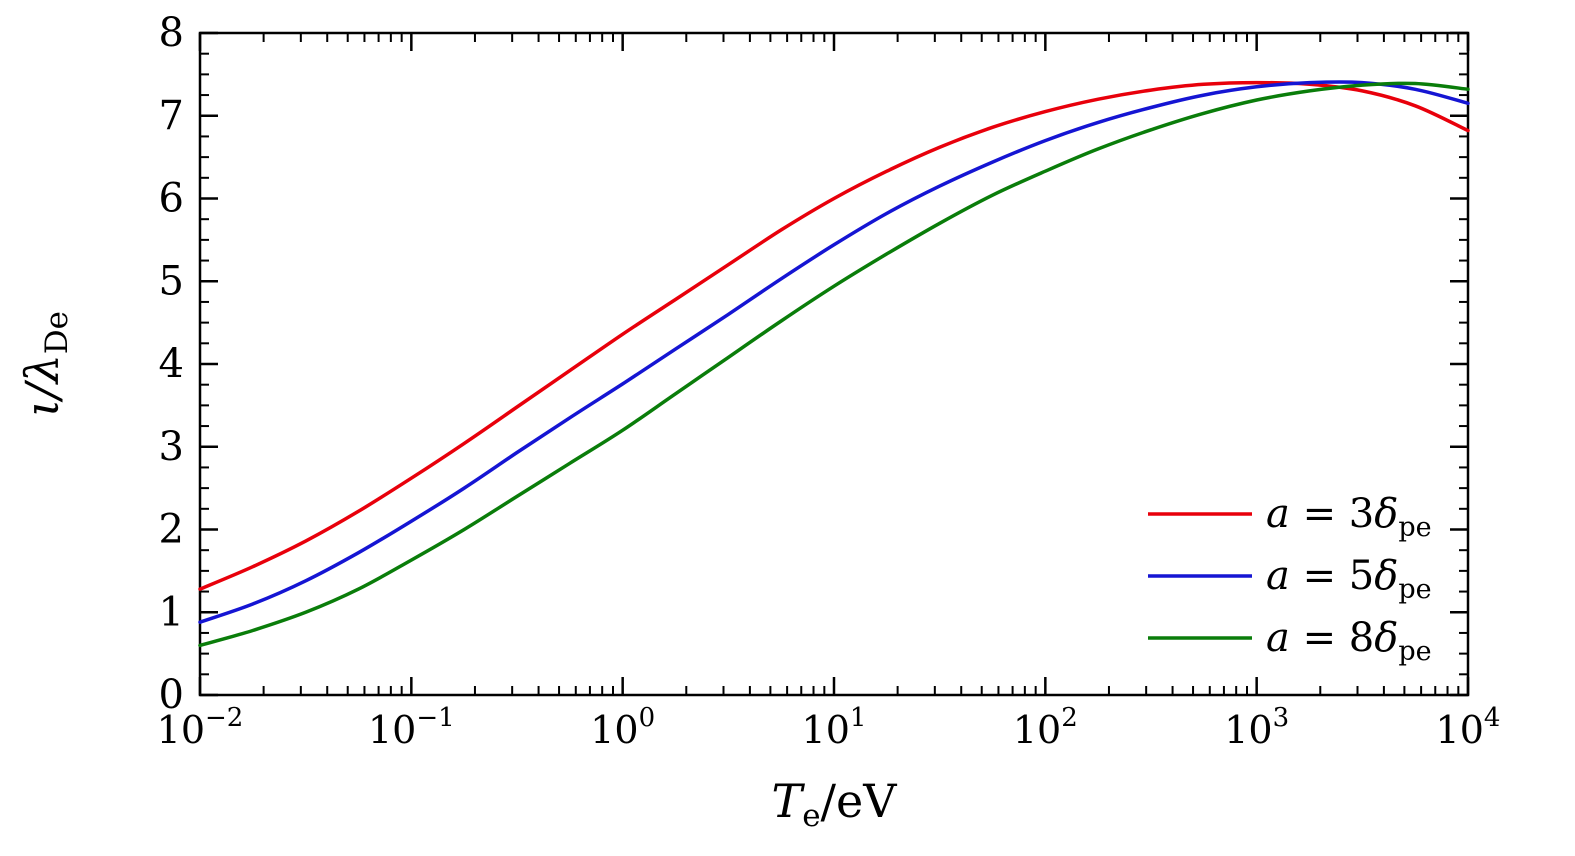 The width and height of the screenshot is (1575, 856). What do you see at coordinates (171, 116) in the screenshot?
I see `y-tick-label: 7` at bounding box center [171, 116].